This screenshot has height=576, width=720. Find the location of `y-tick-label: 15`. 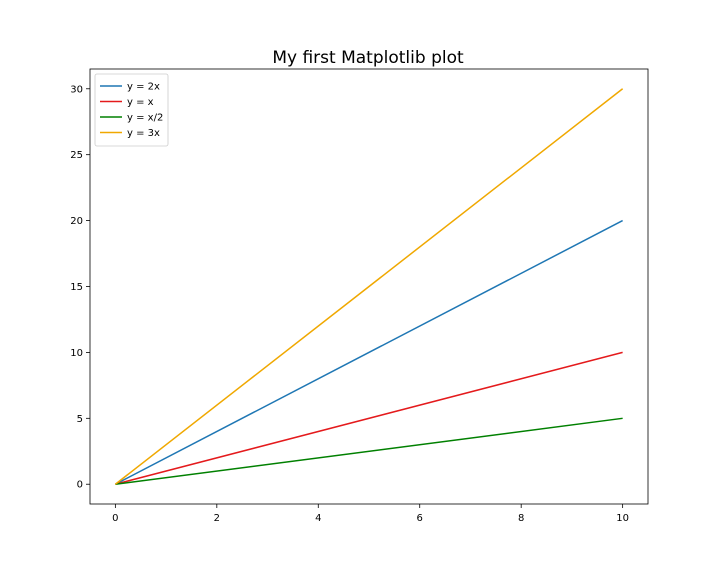

y-tick-label: 15 is located at coordinates (76, 287).